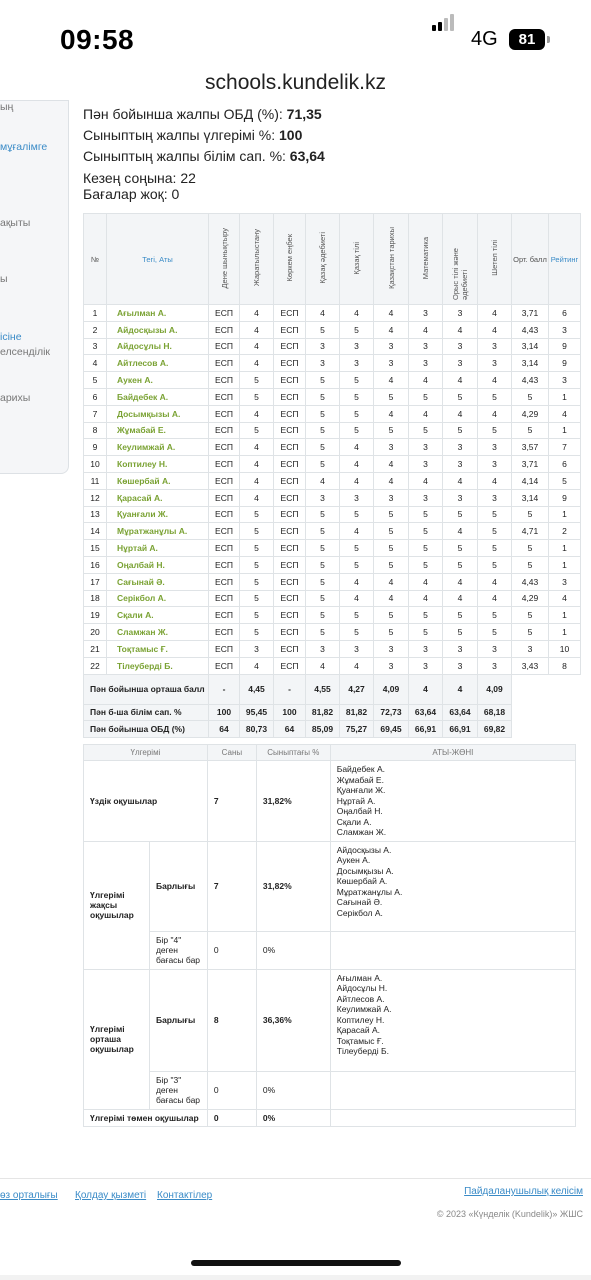 The height and width of the screenshot is (1280, 591). What do you see at coordinates (11, 337) in the screenshot?
I see `sidebar-item: ісіне` at bounding box center [11, 337].